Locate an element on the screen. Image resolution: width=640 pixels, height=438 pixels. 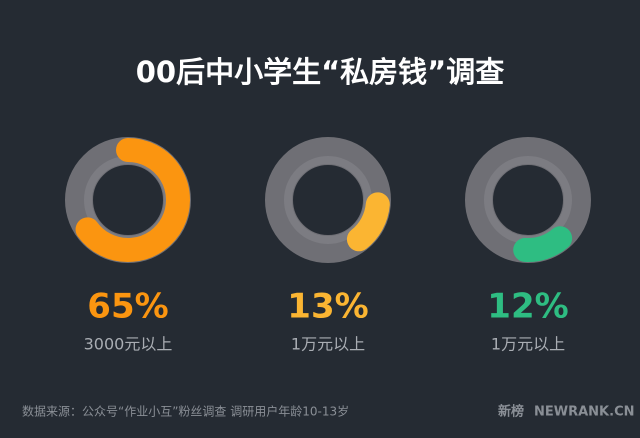
value-label: 65% is located at coordinates (127, 307).